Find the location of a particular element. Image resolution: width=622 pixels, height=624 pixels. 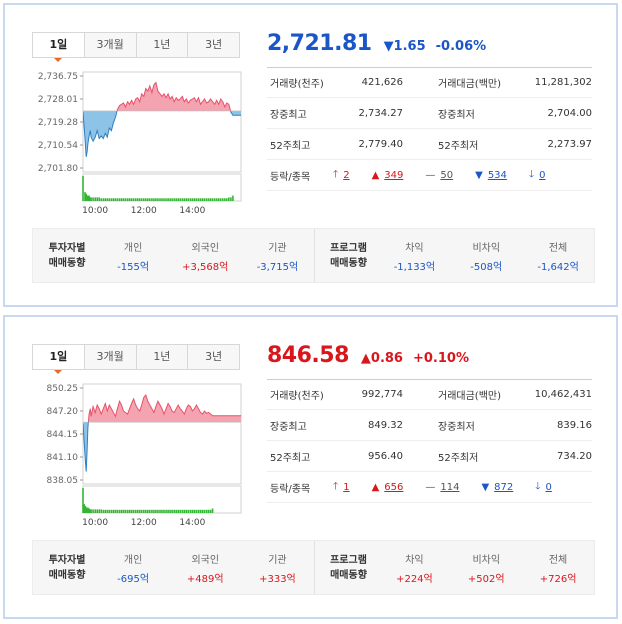

rising-count: 656 is located at coordinates (394, 487).